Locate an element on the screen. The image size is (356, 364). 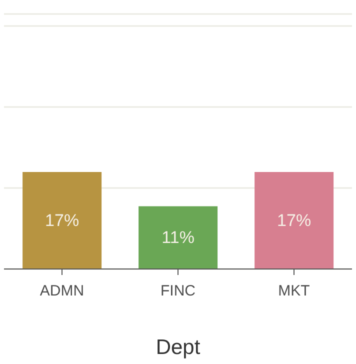
data-label: 11% is located at coordinates (178, 238).